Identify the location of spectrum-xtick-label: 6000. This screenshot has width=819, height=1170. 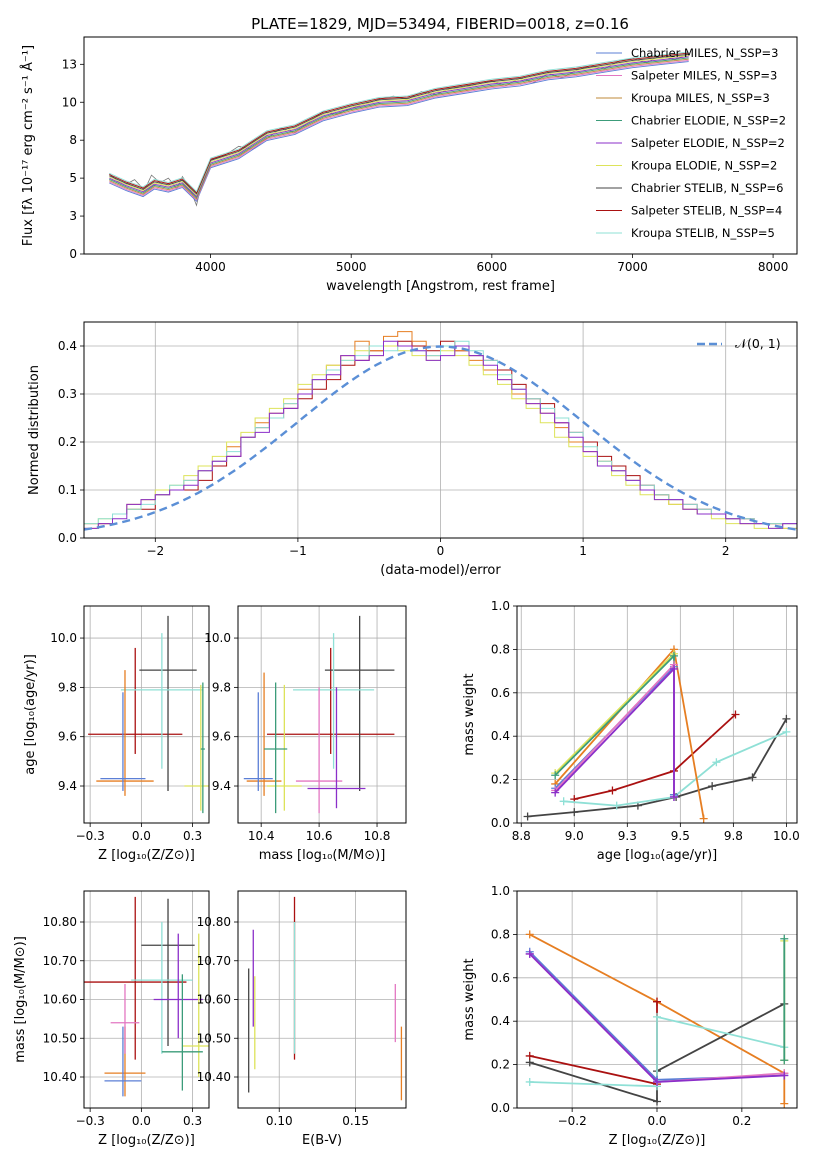
(492, 267).